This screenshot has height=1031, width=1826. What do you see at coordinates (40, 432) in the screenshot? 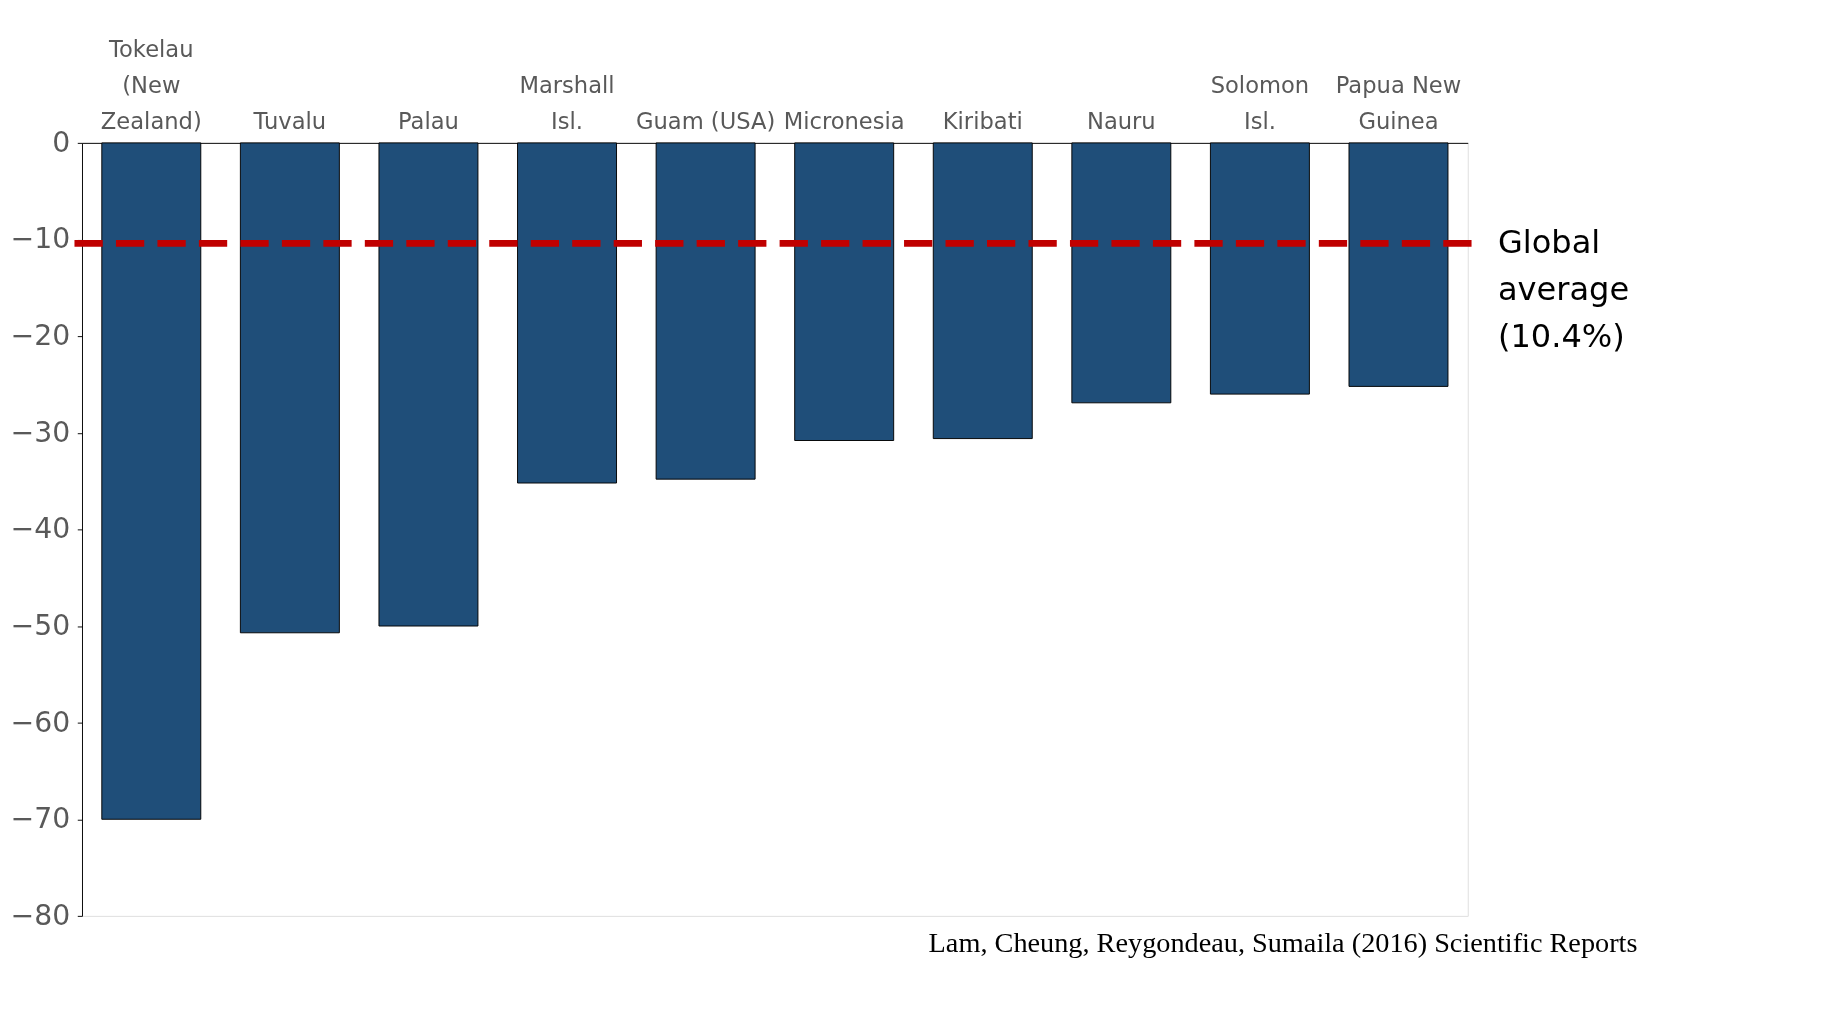
I see `y-tick-label: −30` at bounding box center [40, 432].